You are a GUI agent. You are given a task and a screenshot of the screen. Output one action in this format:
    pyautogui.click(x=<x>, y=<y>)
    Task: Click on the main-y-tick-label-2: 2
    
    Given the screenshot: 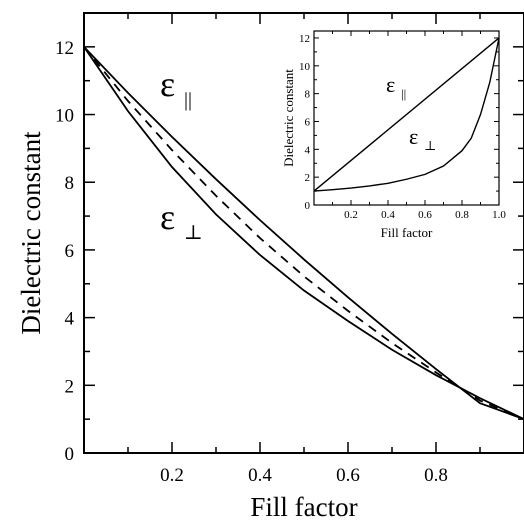 What is the action you would take?
    pyautogui.click(x=70, y=386)
    